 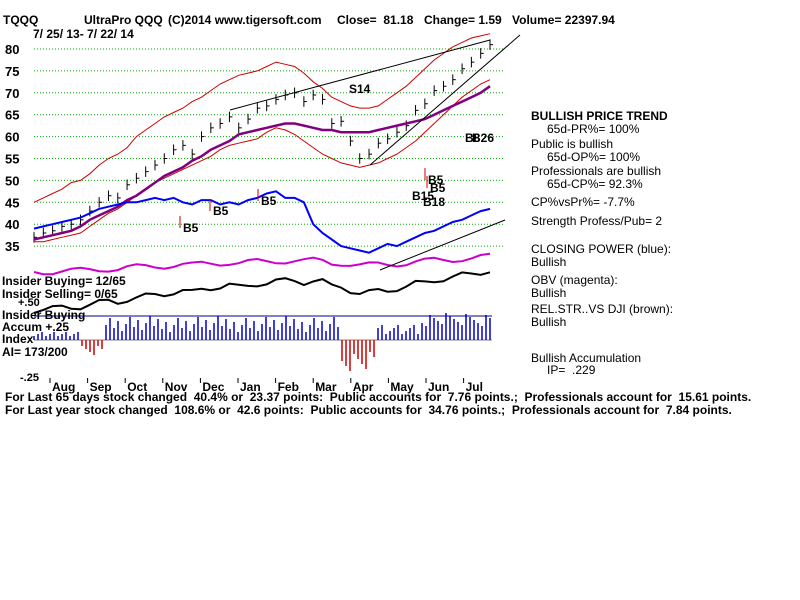 I want to click on volume-value: Volume= 22397.94, so click(x=563, y=20).